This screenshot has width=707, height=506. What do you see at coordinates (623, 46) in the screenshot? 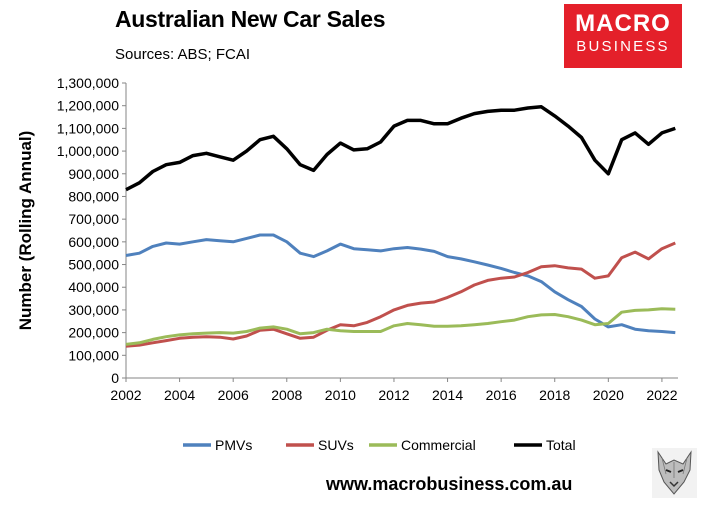
I see `logo-line-2: BUSINESS` at bounding box center [623, 46].